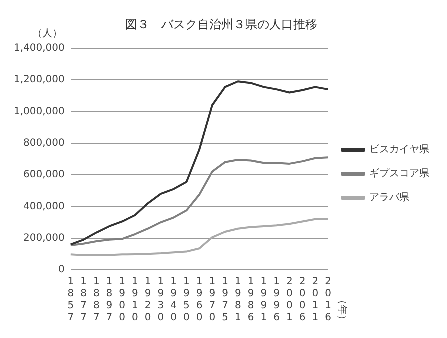 Image resolution: width=447 pixels, height=338 pixels. I want to click on x-tick-label: 2006, so click(302, 300).